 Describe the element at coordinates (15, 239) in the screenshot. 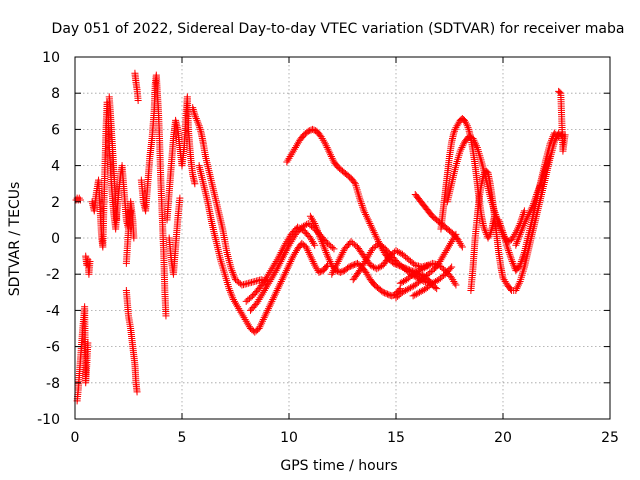

I see `y-axis-label: SDTVAR / TECUs` at that location.